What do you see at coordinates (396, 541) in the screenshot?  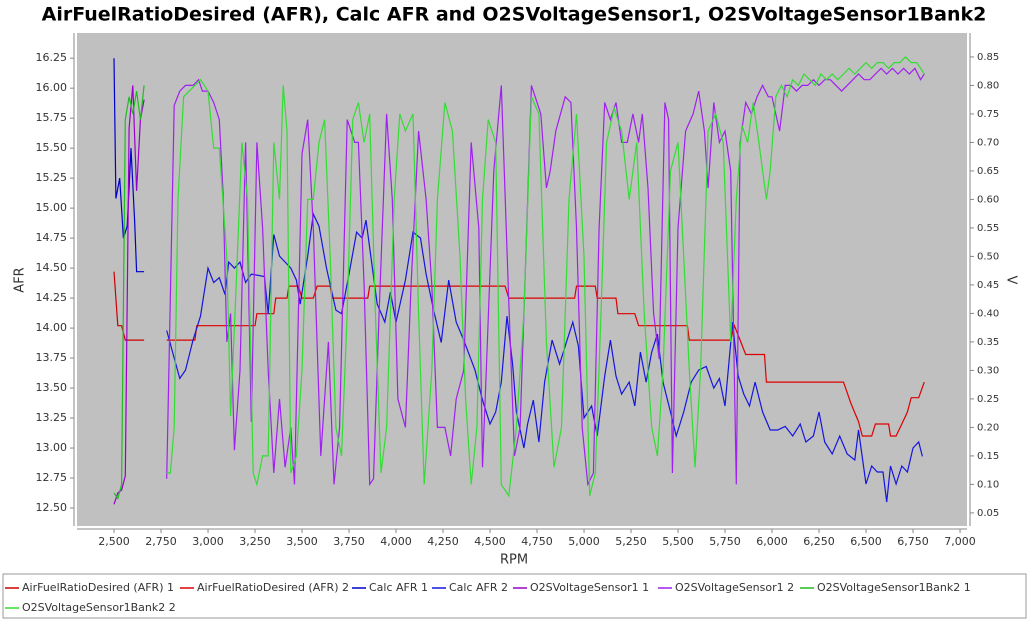 I see `x-tick-label: 4,000` at bounding box center [396, 541].